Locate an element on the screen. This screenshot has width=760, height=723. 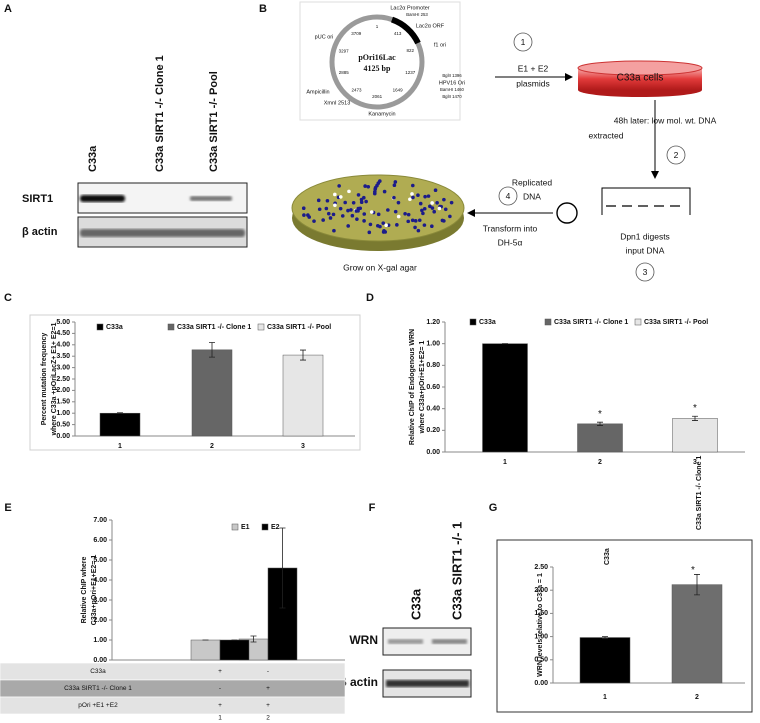
y-tick-label: 2.50 is located at coordinates (63, 379).